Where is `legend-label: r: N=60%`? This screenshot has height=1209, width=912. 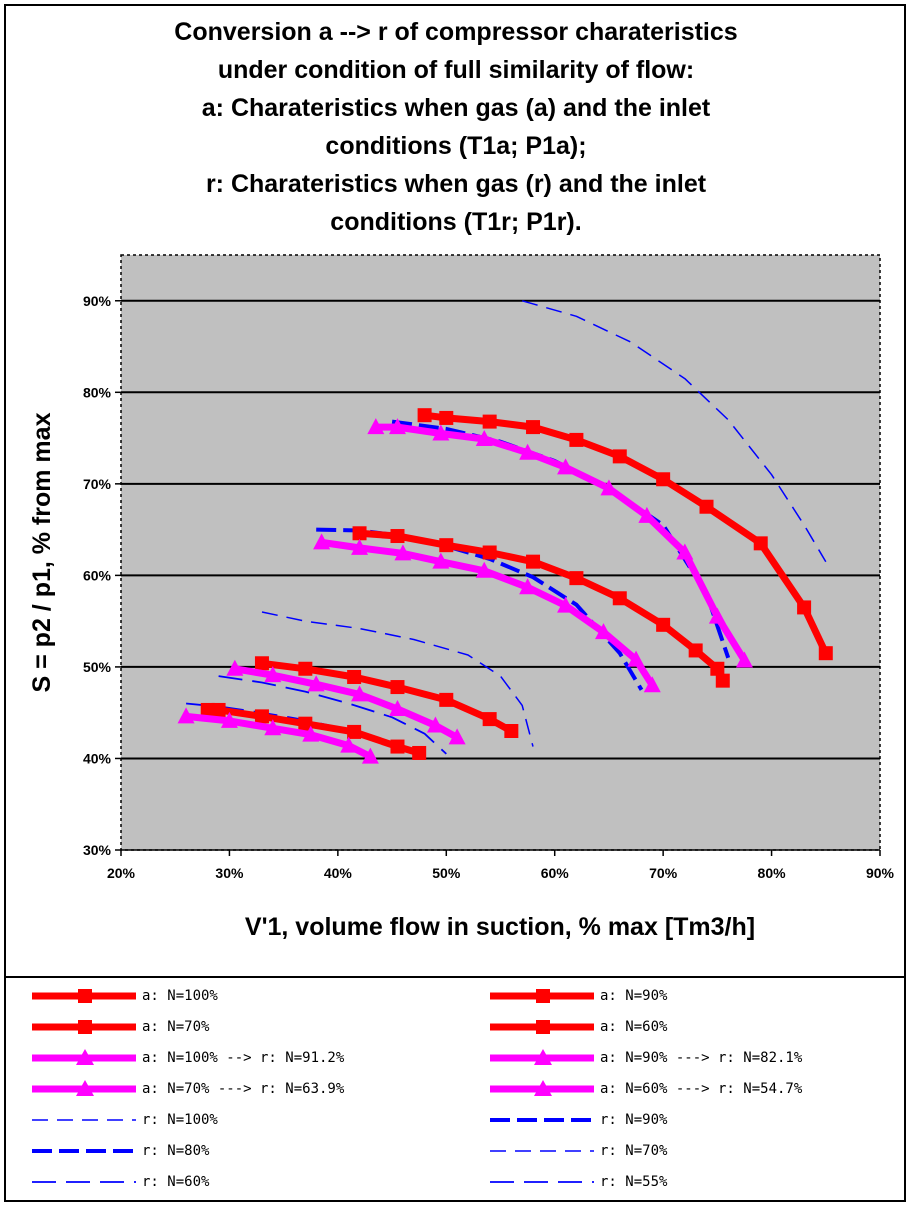 legend-label: r: N=60% is located at coordinates (176, 1182).